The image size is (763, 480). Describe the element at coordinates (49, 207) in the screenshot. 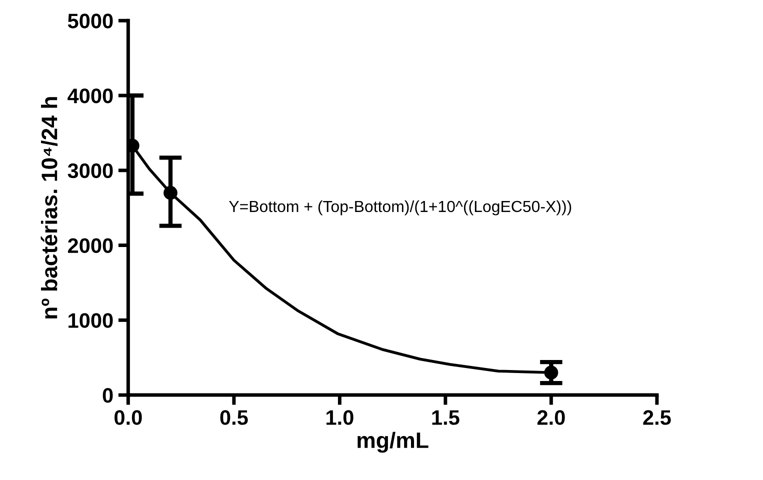

I see `y-axis-title: nº bactérias. 10⁴/24 h` at that location.